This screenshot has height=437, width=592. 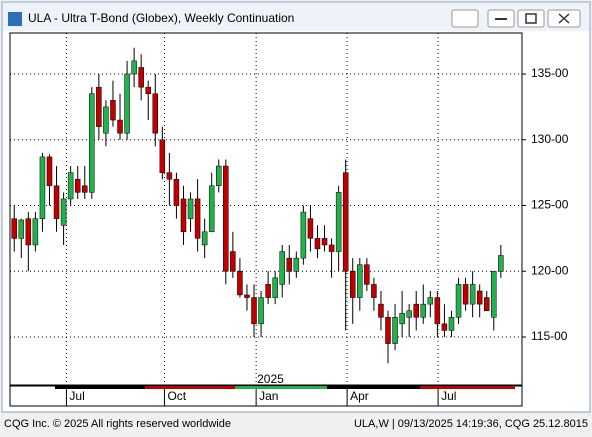 What do you see at coordinates (15, 19) in the screenshot?
I see `app-icon` at bounding box center [15, 19].